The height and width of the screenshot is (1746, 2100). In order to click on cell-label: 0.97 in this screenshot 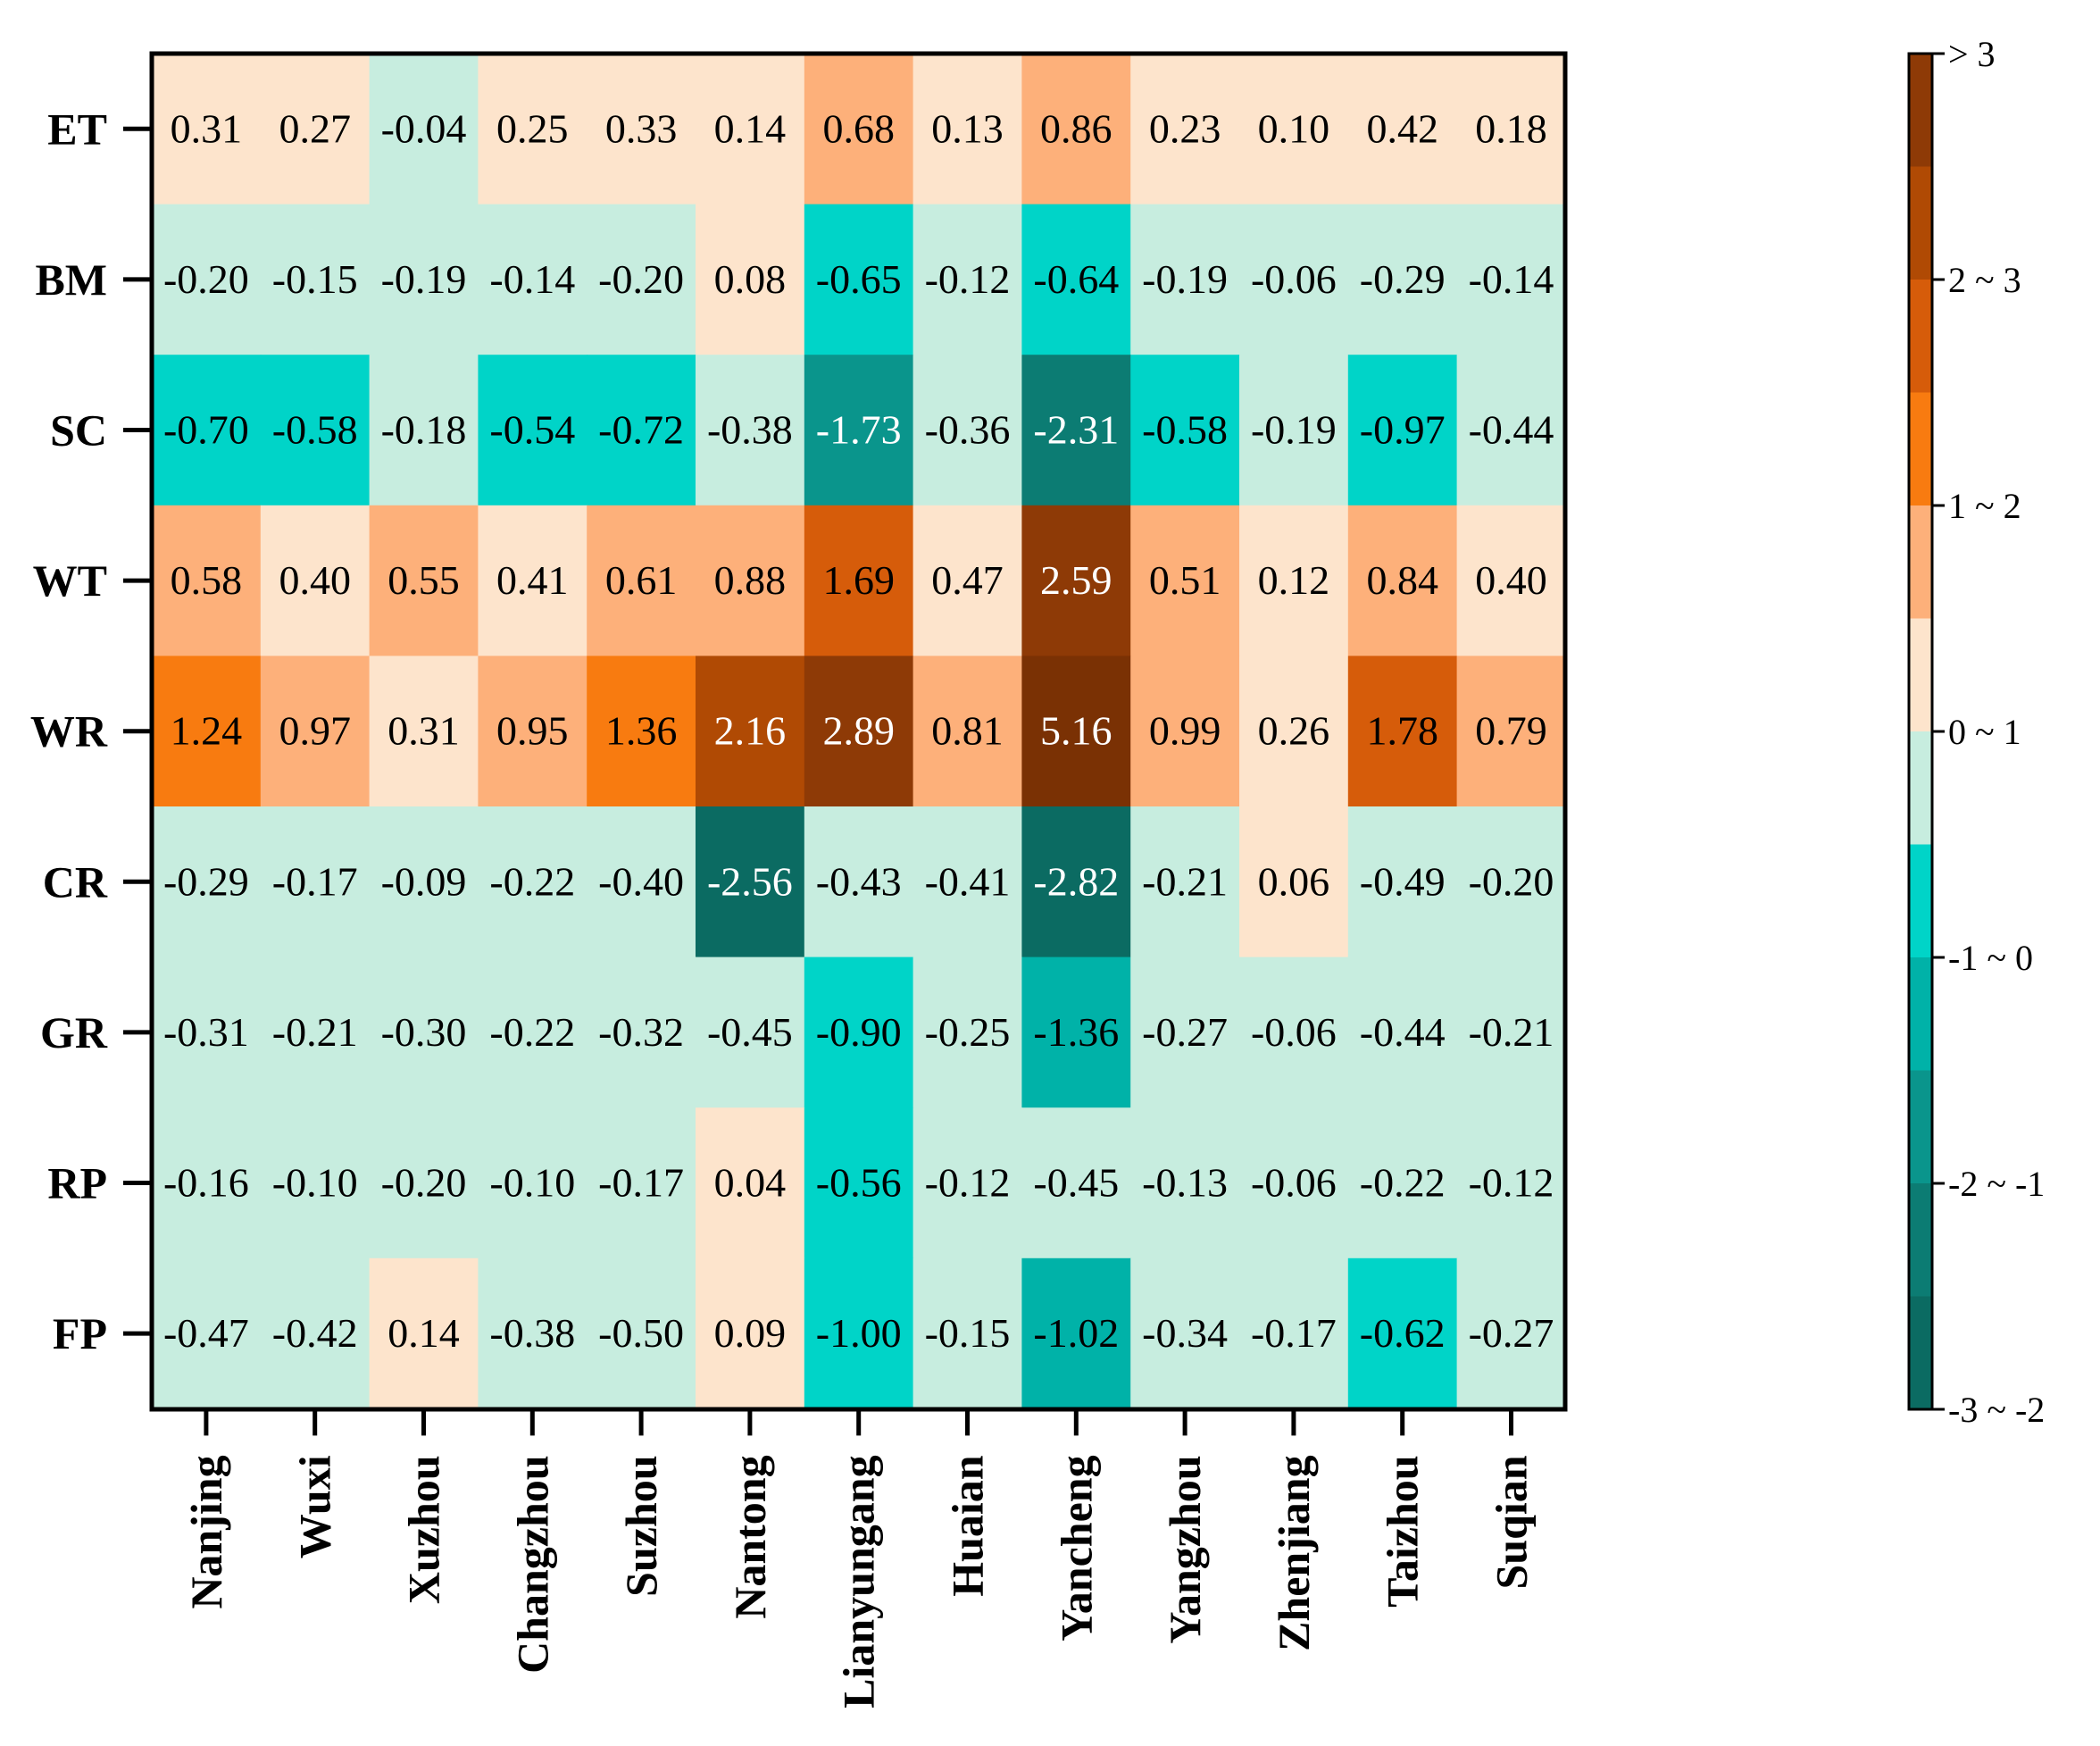, I will do `click(315, 731)`.